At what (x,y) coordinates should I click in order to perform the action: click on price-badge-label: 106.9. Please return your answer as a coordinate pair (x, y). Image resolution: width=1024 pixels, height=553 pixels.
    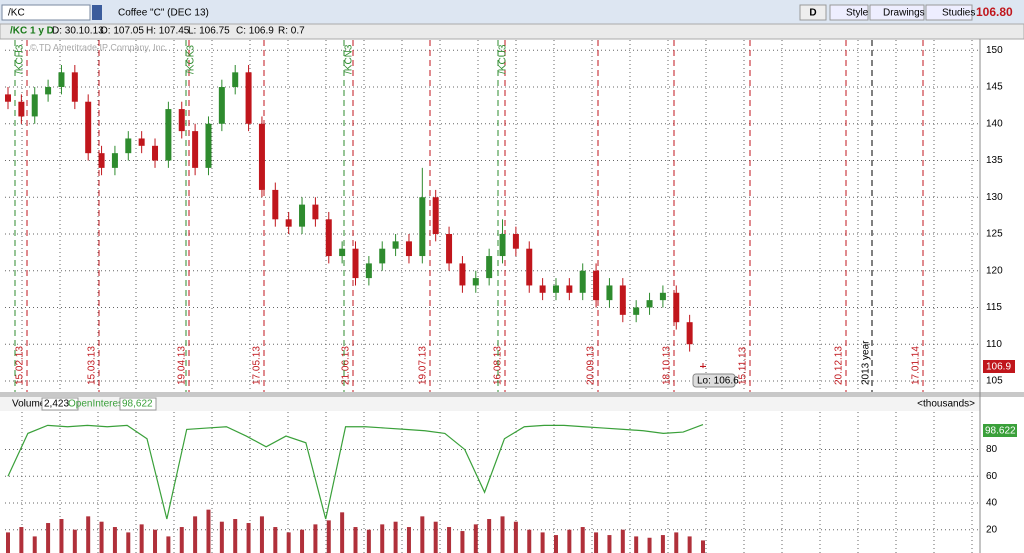
    Looking at the image, I should click on (998, 367).